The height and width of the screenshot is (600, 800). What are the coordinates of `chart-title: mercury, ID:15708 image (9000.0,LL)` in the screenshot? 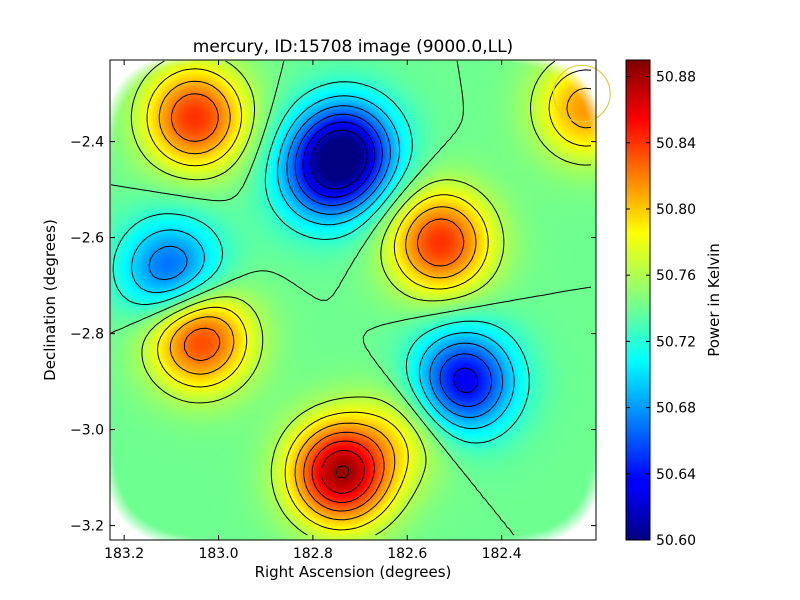 It's located at (353, 47).